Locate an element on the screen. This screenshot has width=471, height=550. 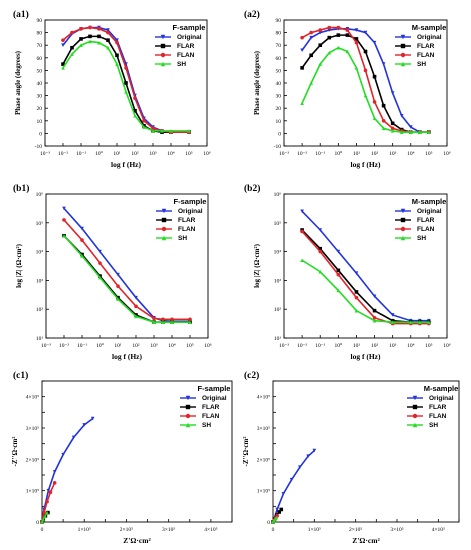
legend-label: FLAR is located at coordinates (426, 220).